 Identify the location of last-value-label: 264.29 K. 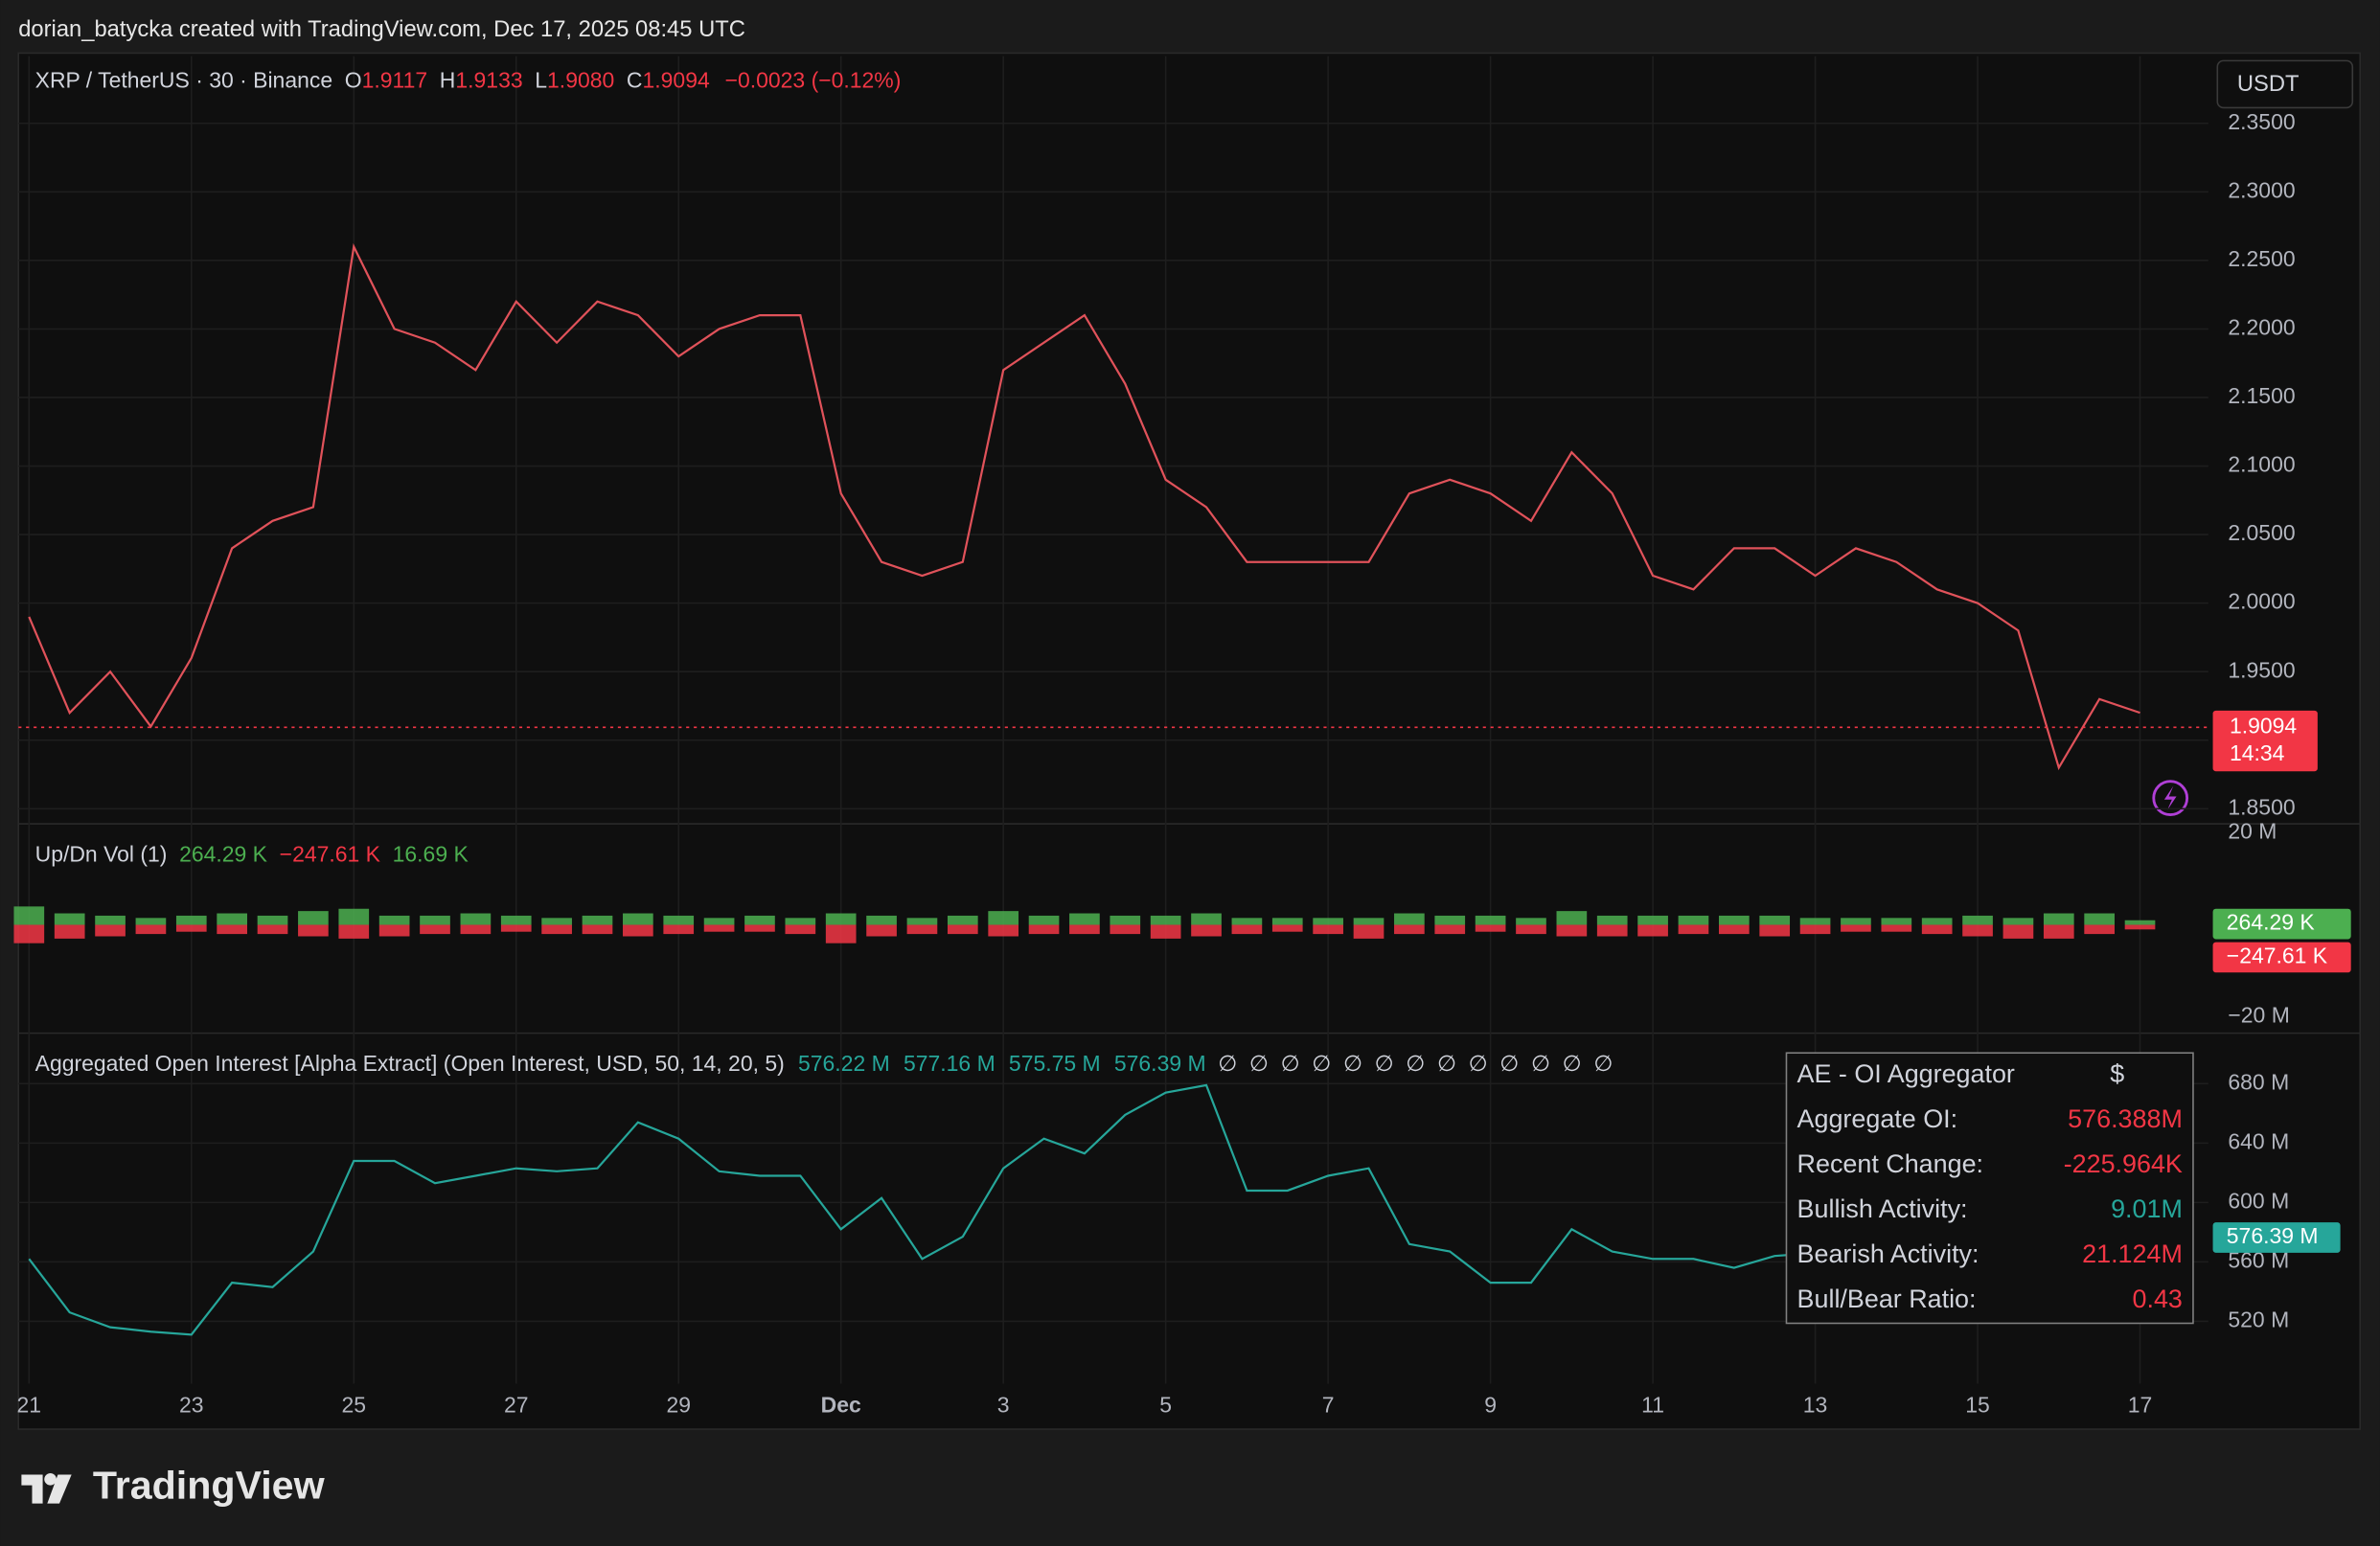
(2272, 922).